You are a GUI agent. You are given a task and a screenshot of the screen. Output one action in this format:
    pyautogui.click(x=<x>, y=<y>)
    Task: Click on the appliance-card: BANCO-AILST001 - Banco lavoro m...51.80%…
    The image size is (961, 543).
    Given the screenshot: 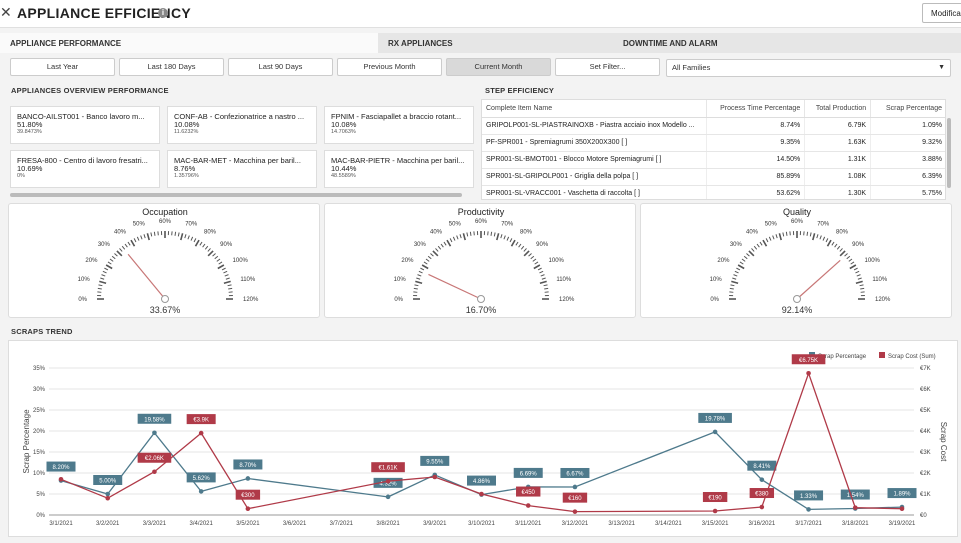 What is the action you would take?
    pyautogui.click(x=85, y=125)
    